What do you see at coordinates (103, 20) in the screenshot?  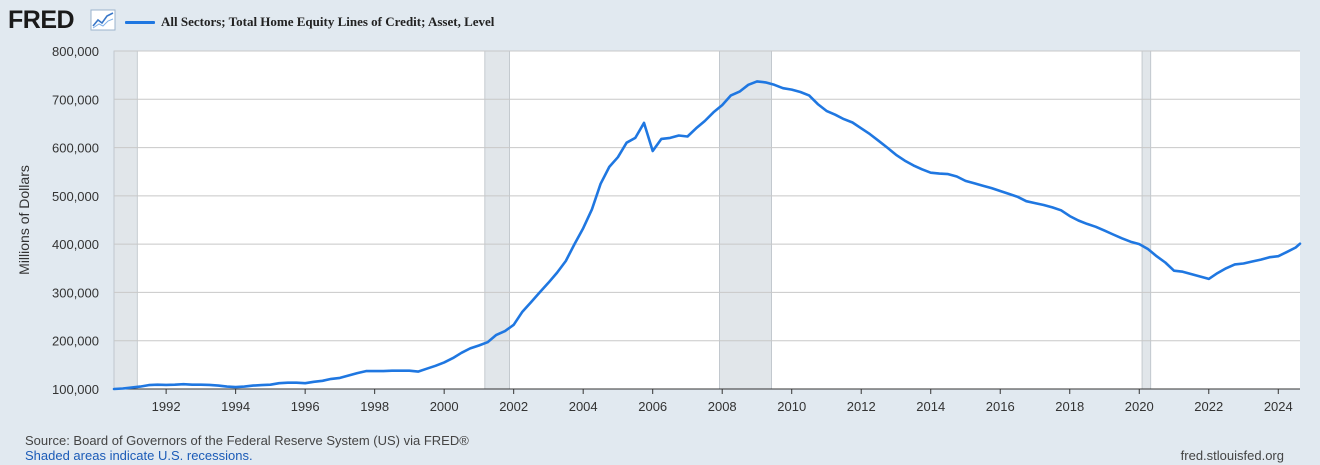 I see `trend-line-icon` at bounding box center [103, 20].